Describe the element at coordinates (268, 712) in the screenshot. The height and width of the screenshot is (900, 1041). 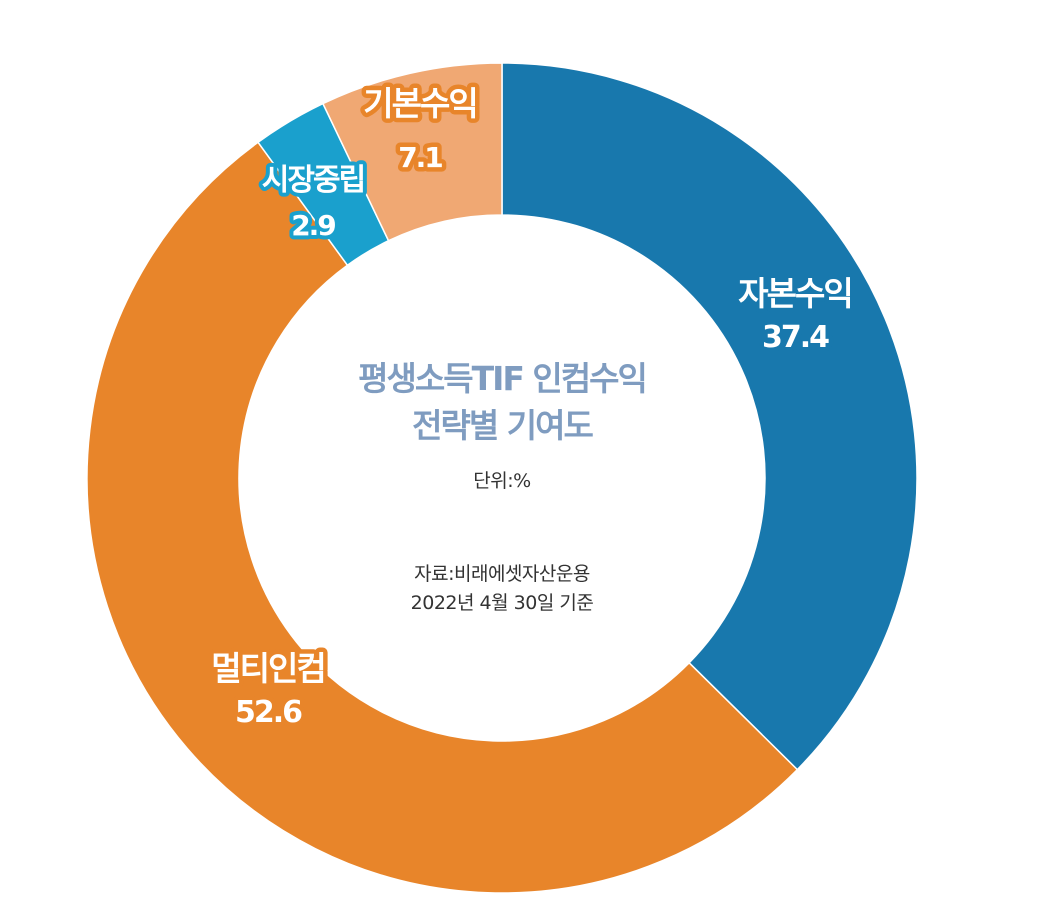
I see `slice-2-value-label: 52.6` at that location.